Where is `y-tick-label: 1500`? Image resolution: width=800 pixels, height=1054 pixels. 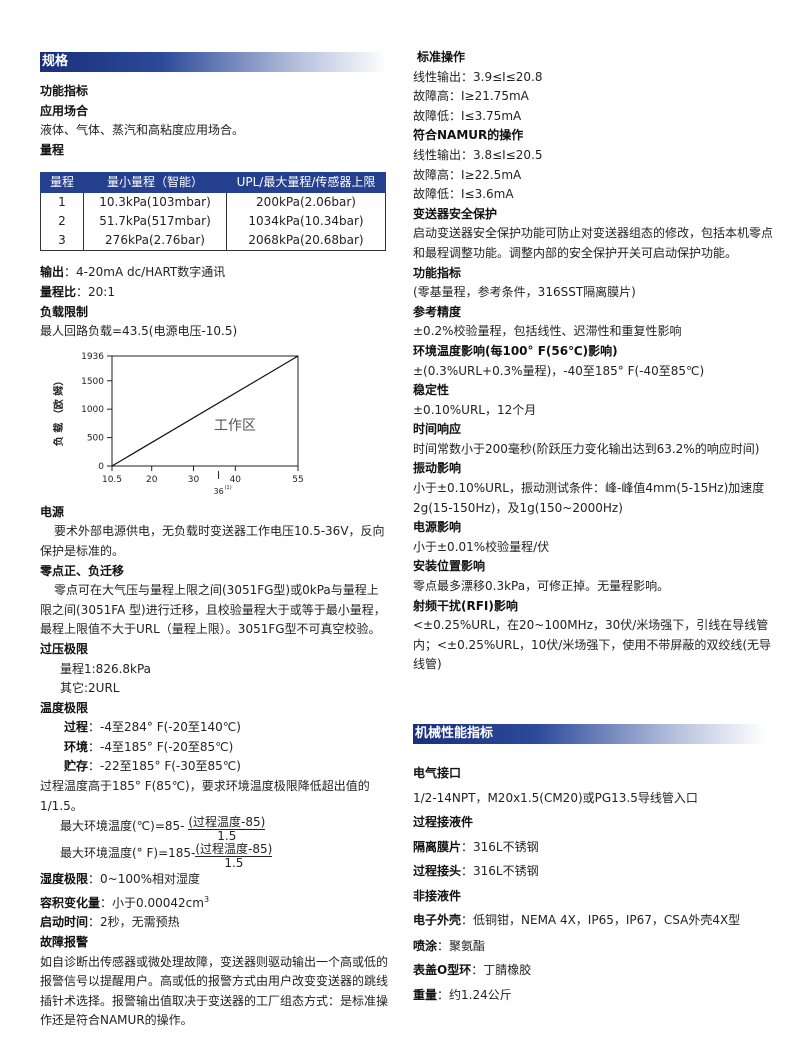 y-tick-label: 1500 is located at coordinates (92, 382).